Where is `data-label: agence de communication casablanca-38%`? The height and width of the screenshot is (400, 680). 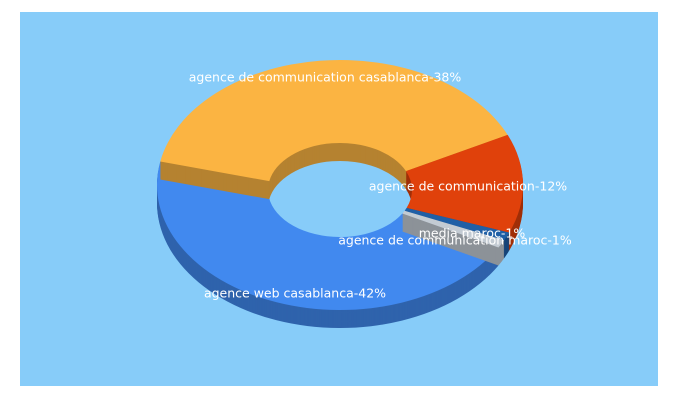
data-label: agence de communication casablanca-38% is located at coordinates (325, 77).